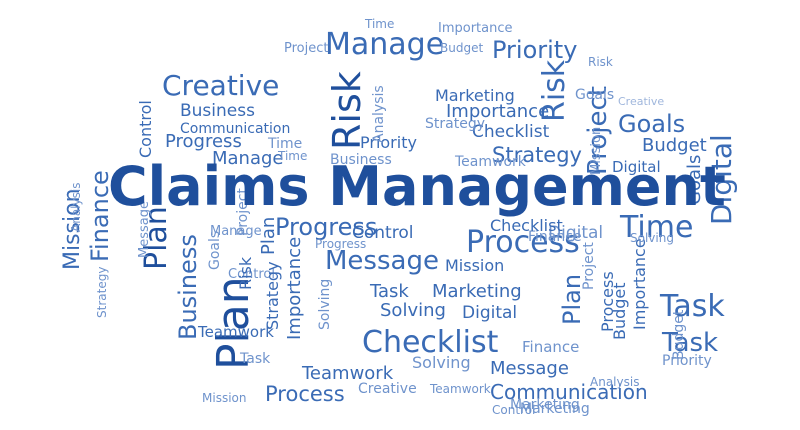 This screenshot has height=430, width=800. I want to click on cloud-word: Plan, so click(268, 235).